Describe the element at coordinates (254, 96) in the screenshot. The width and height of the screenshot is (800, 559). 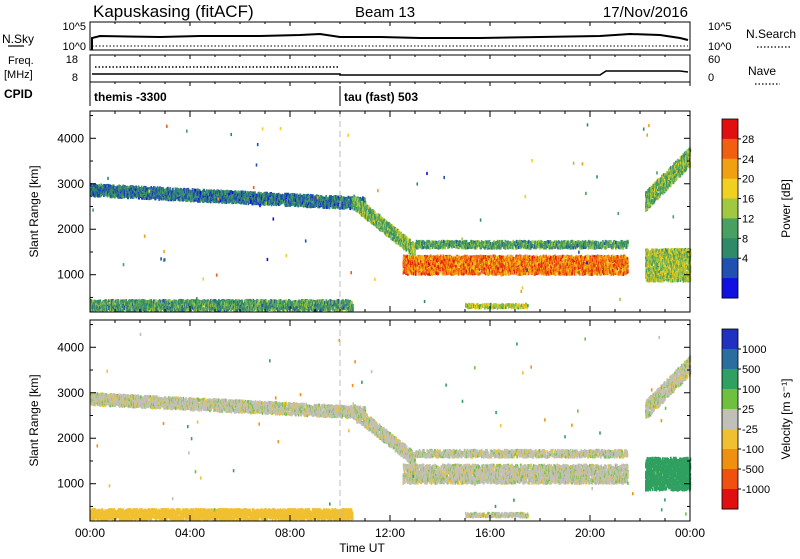
I see `cpid-segments: themis -3300 tau (fast) 503` at that location.